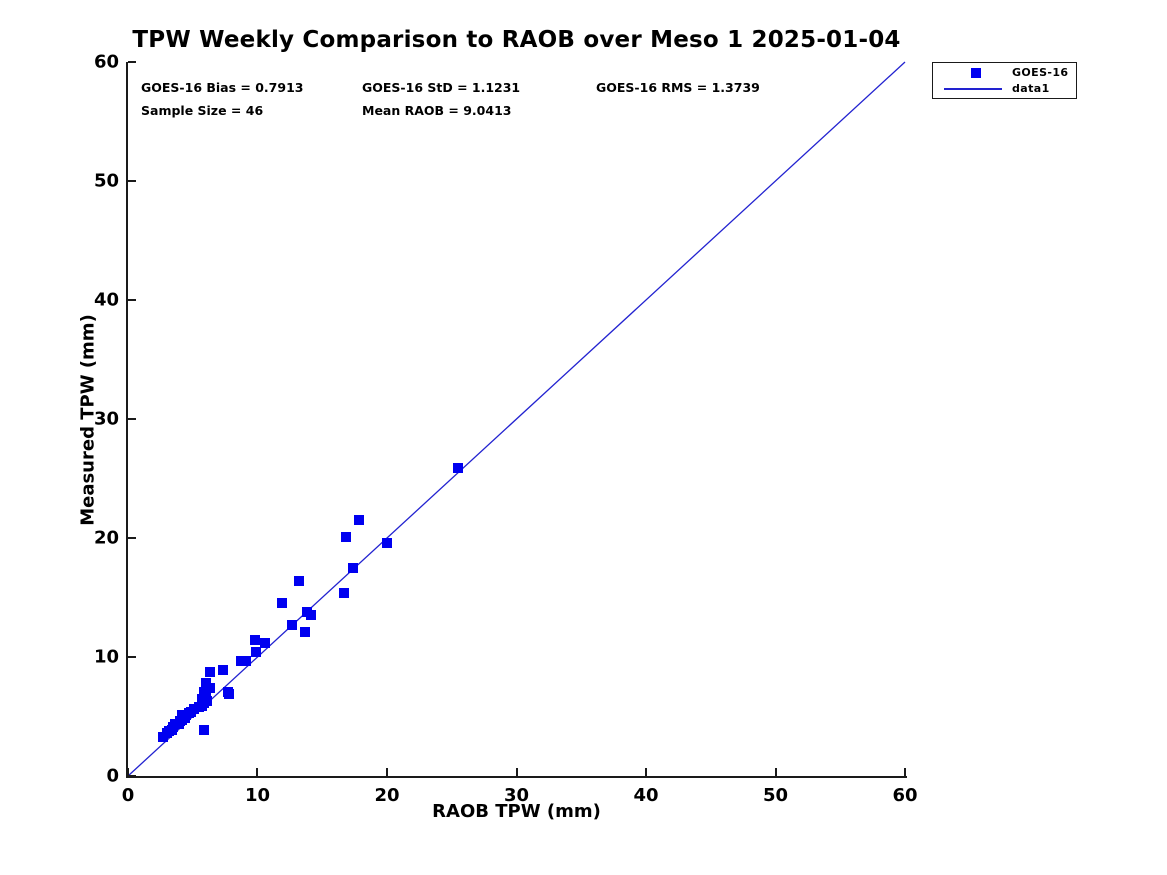 This screenshot has height=875, width=1167. Describe the element at coordinates (1031, 88) in the screenshot. I see `legend-entry-label: data1` at that location.